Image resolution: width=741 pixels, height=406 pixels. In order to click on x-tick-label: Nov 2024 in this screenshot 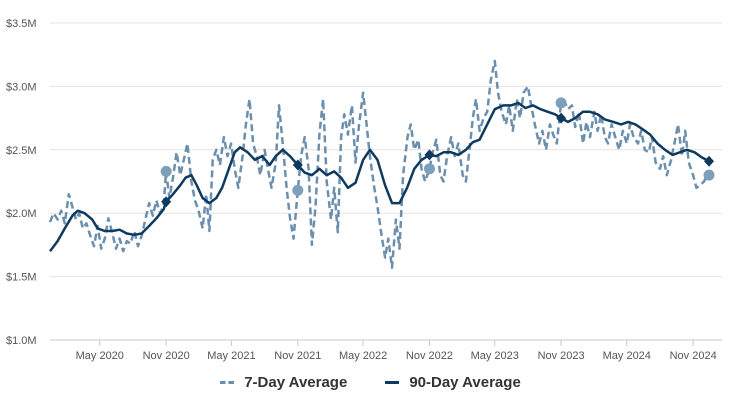, I will do `click(693, 356)`.